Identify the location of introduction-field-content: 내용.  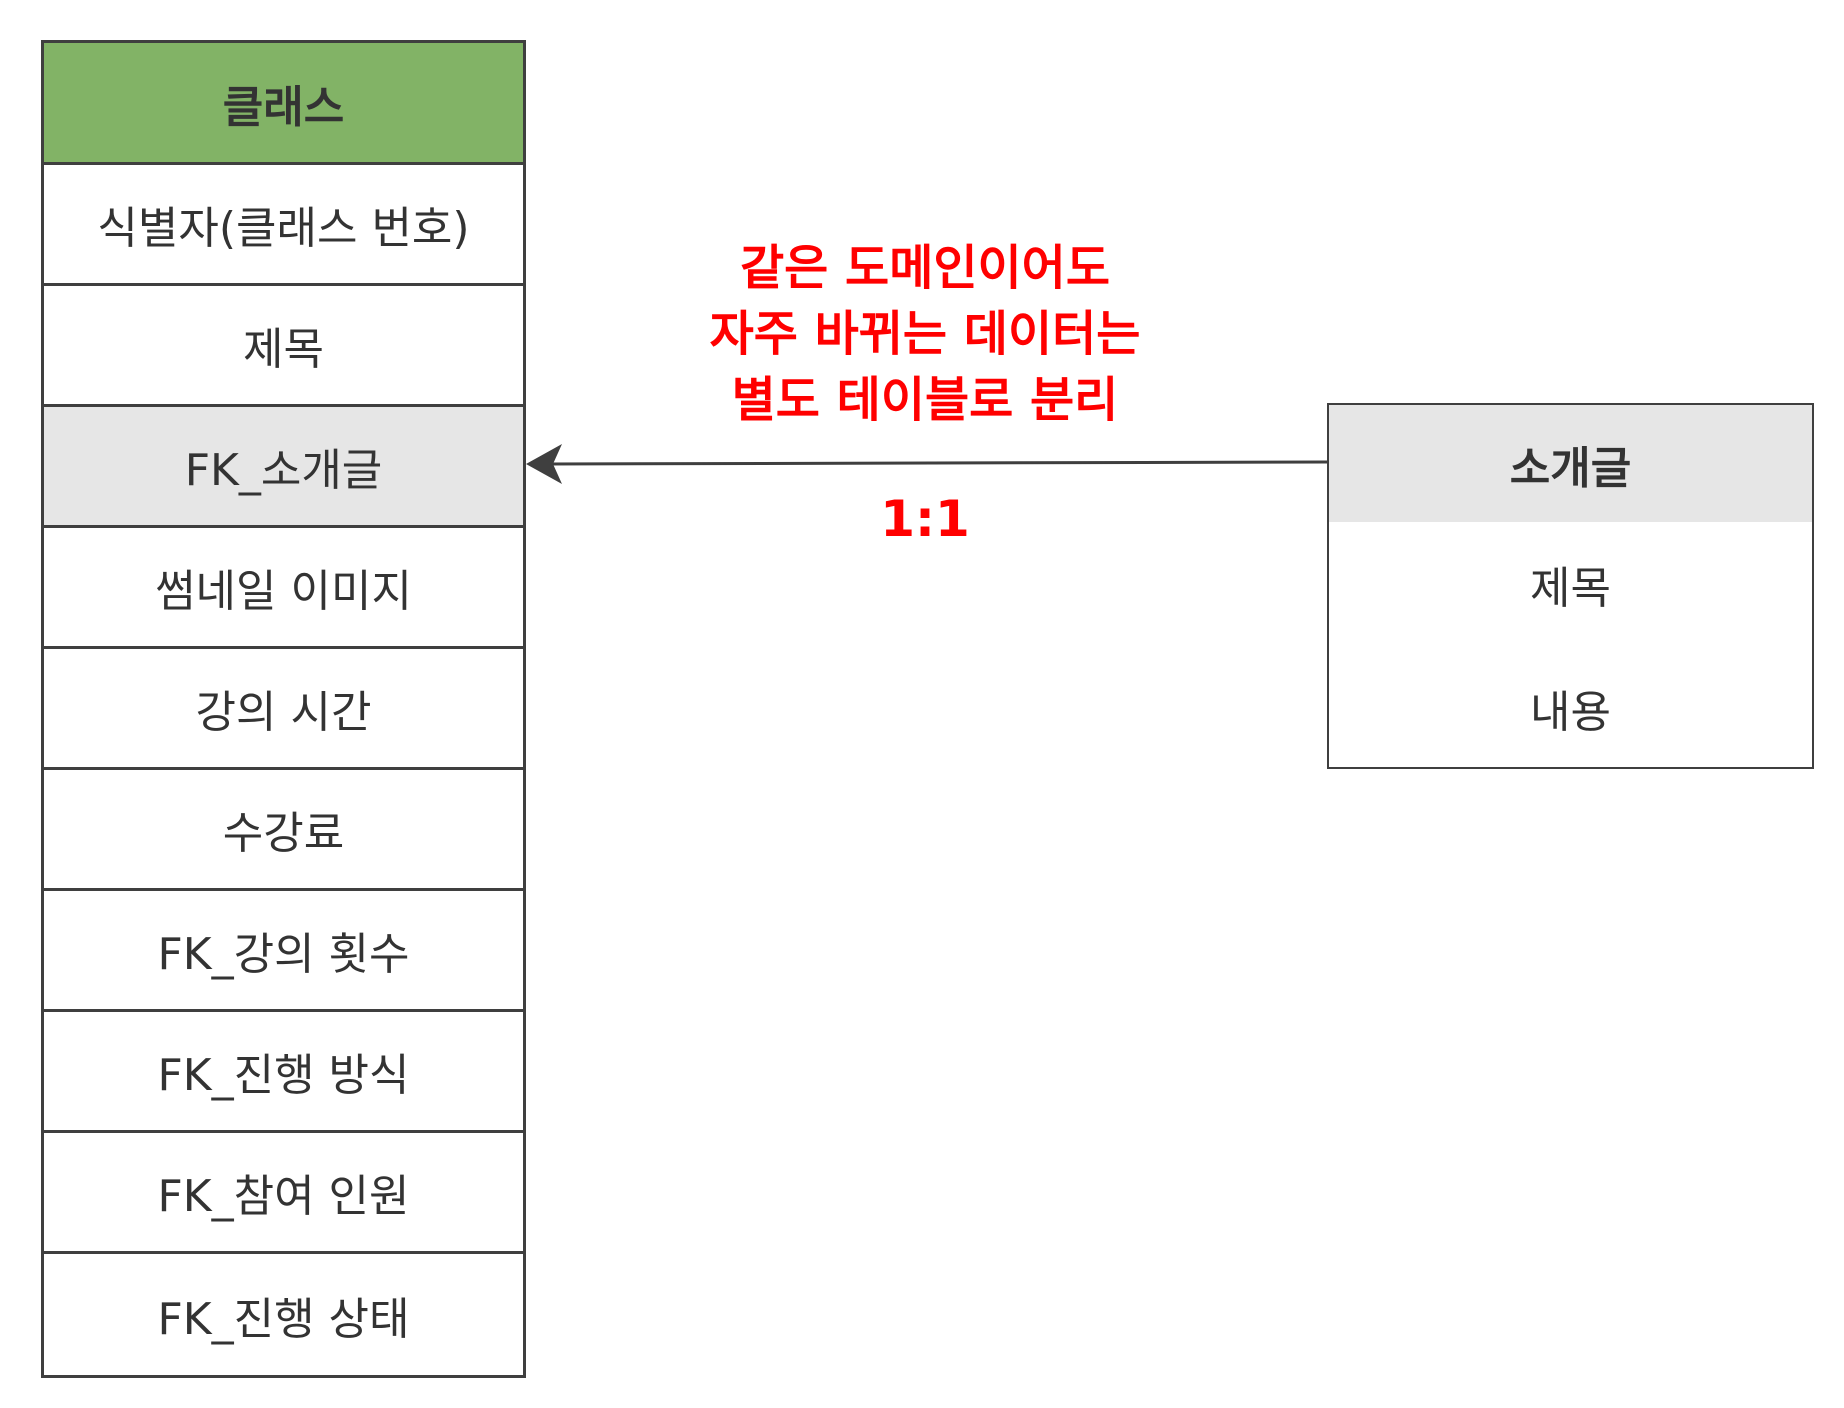
(1570, 712).